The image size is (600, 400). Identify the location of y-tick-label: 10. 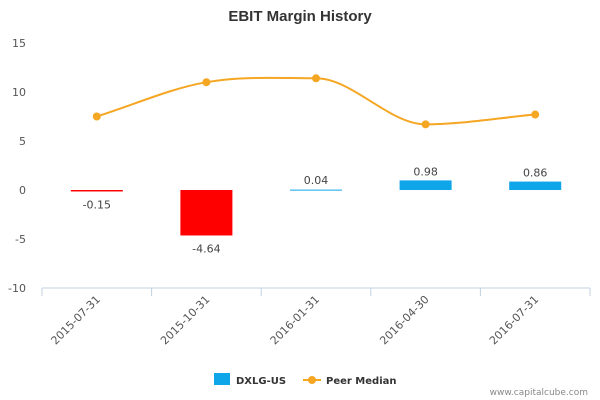
(19, 92).